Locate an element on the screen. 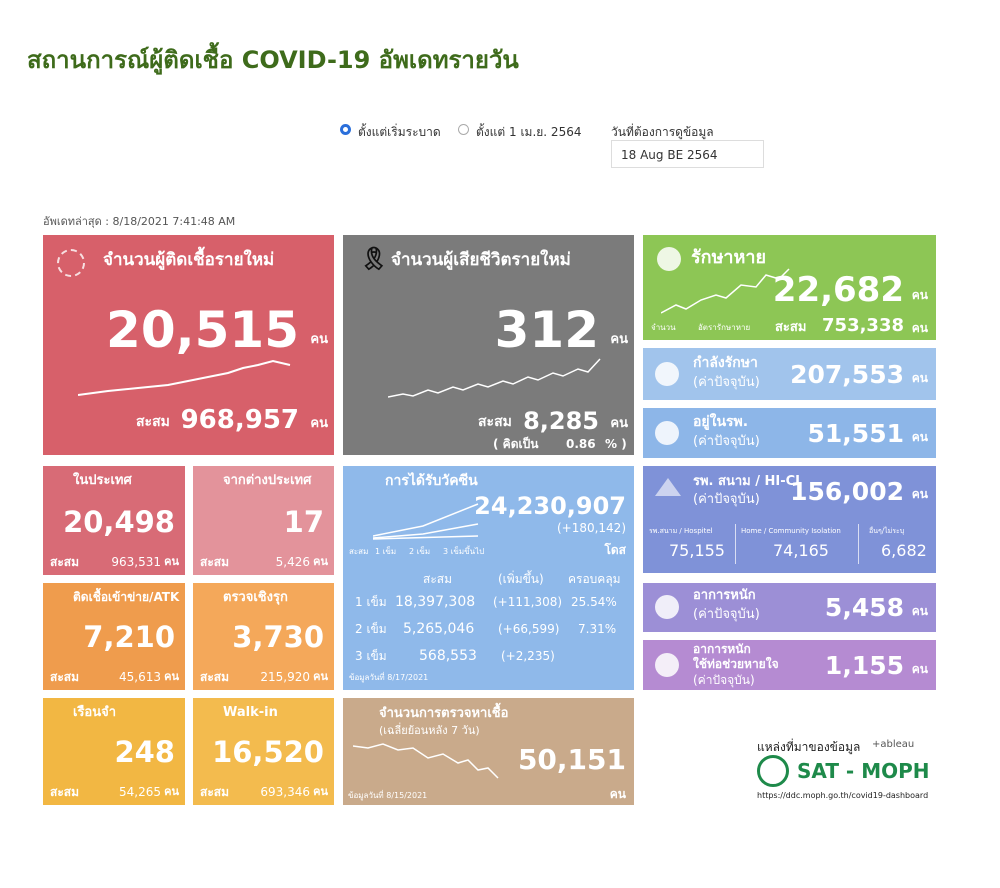  column-header: (เพิ่มขึ้น) is located at coordinates (521, 579).